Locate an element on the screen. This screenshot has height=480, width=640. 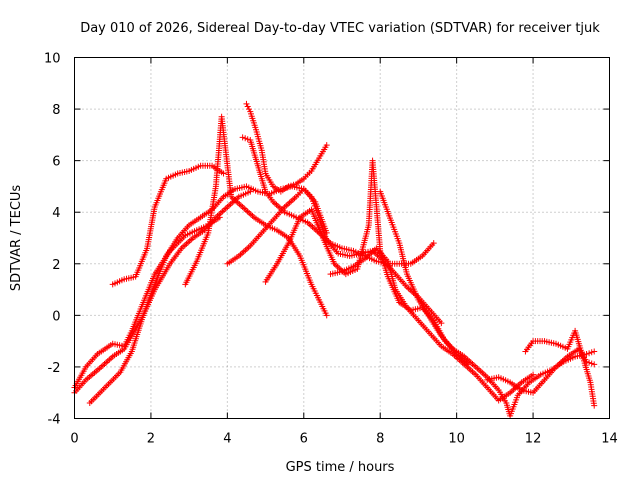
y-tick-label: 10 is located at coordinates (52, 59).